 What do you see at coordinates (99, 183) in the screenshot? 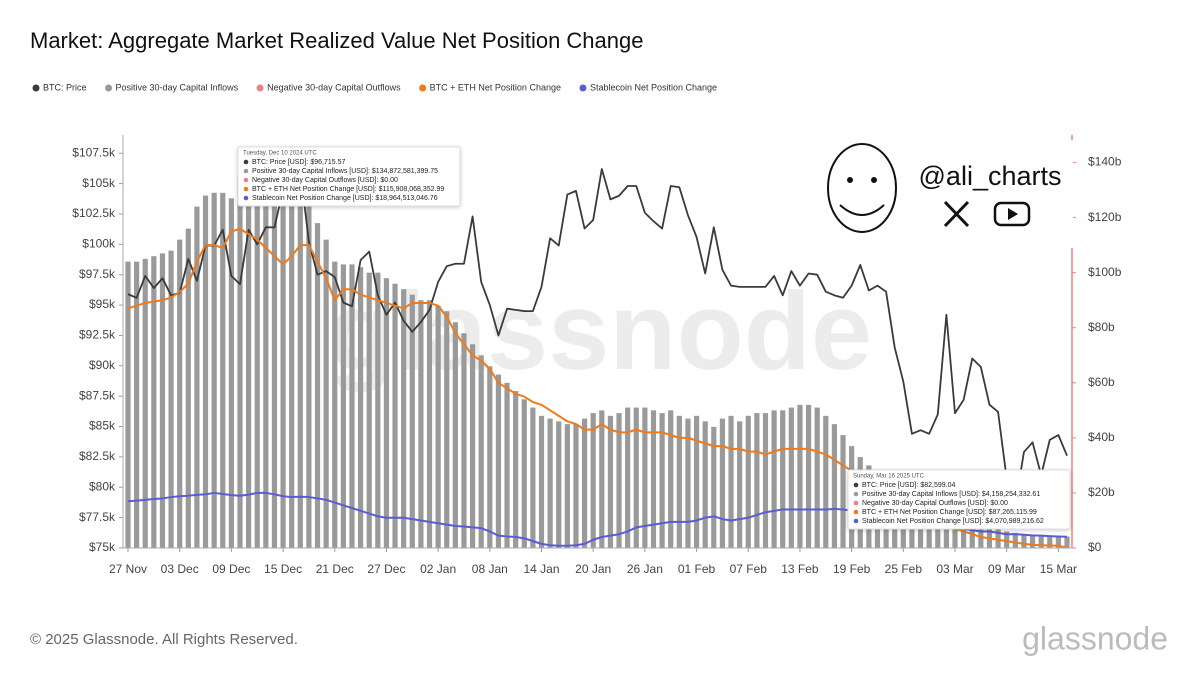
I see `y-tick-label: $105k` at bounding box center [99, 183].